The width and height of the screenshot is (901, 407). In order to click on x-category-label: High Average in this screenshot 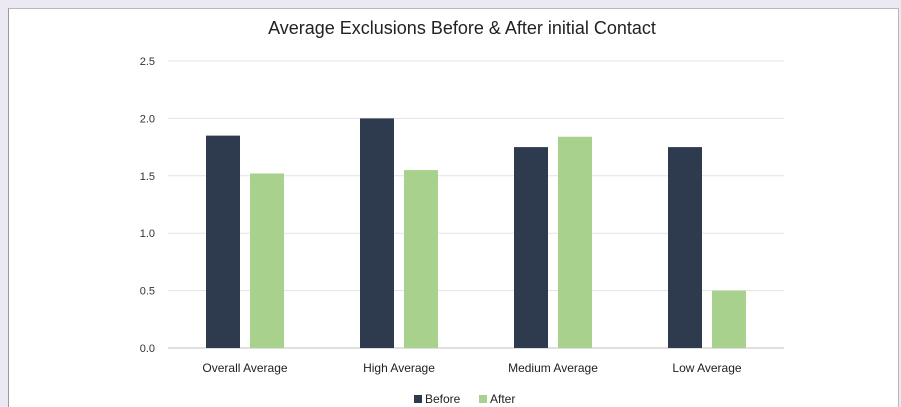, I will do `click(399, 368)`.